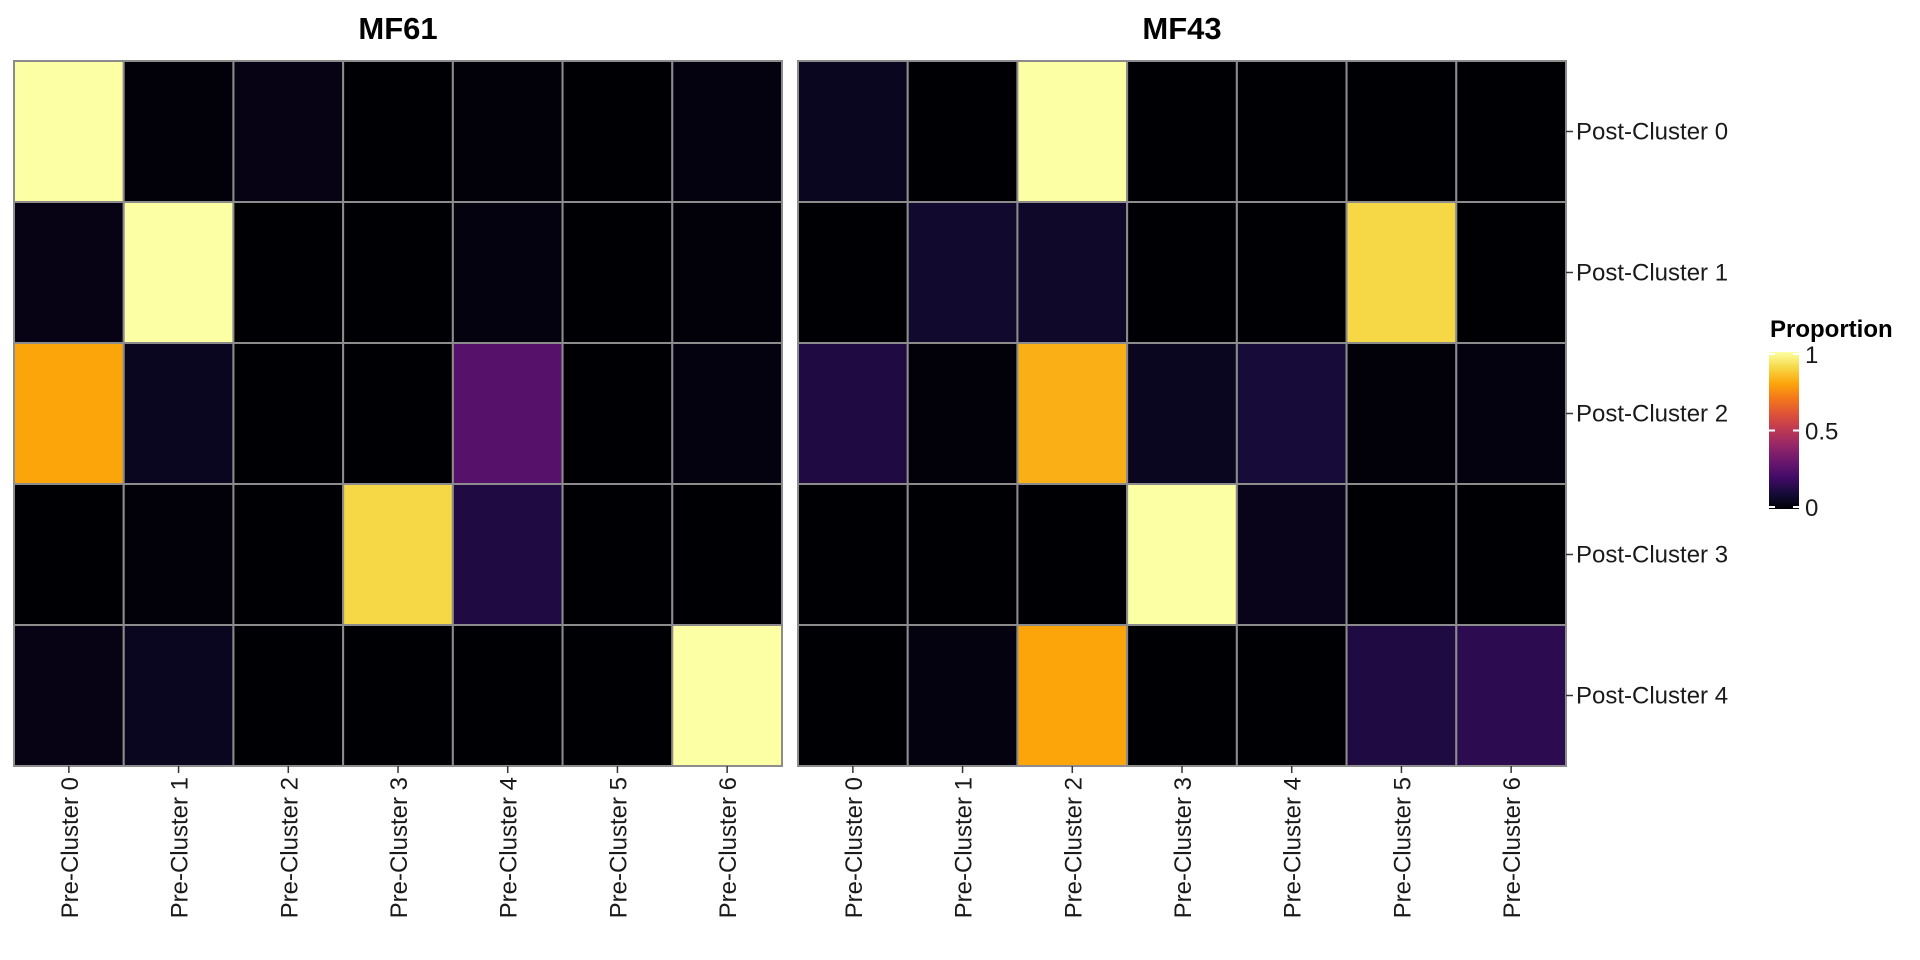 The width and height of the screenshot is (1920, 960). What do you see at coordinates (1652, 273) in the screenshot?
I see `y-tick-label: Post-Cluster 1` at bounding box center [1652, 273].